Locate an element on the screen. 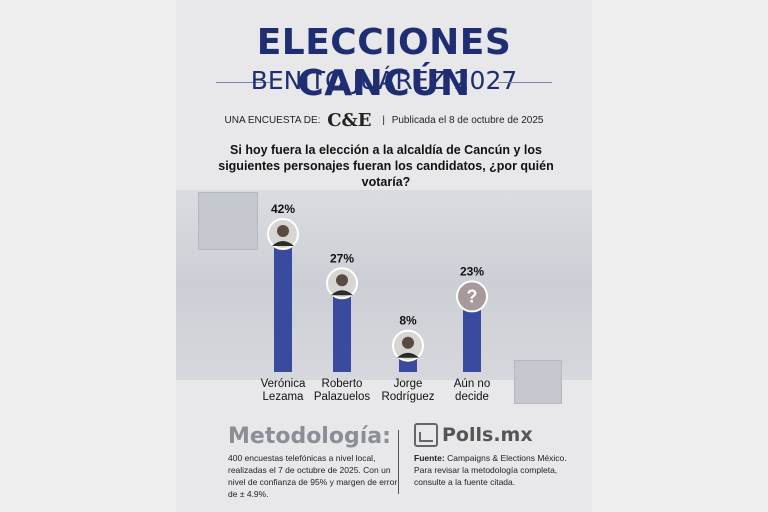  value-label-1: 27% is located at coordinates (342, 258).